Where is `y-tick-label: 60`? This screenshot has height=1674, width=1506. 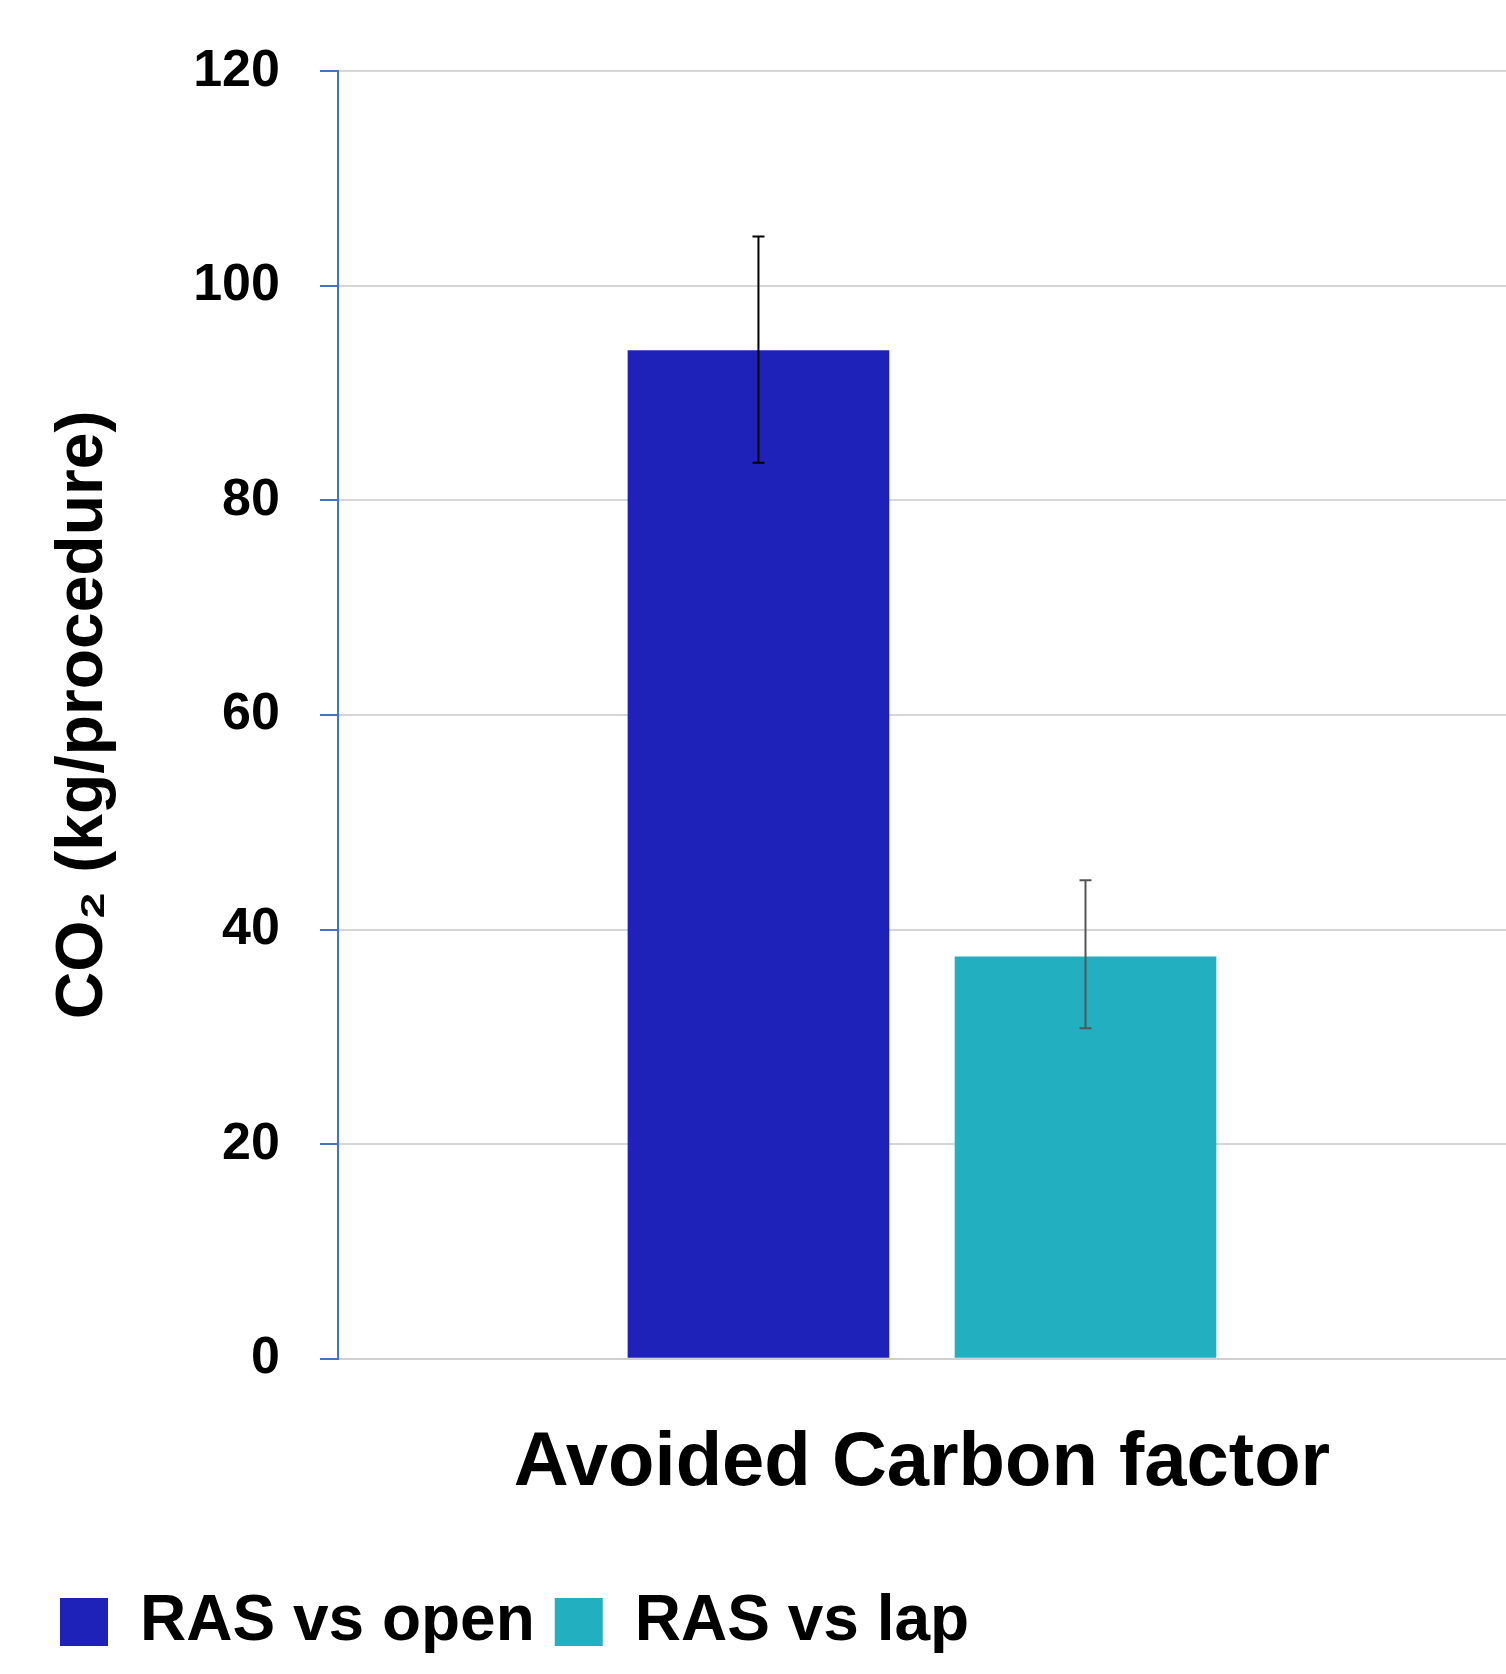 y-tick-label: 60 is located at coordinates (251, 711).